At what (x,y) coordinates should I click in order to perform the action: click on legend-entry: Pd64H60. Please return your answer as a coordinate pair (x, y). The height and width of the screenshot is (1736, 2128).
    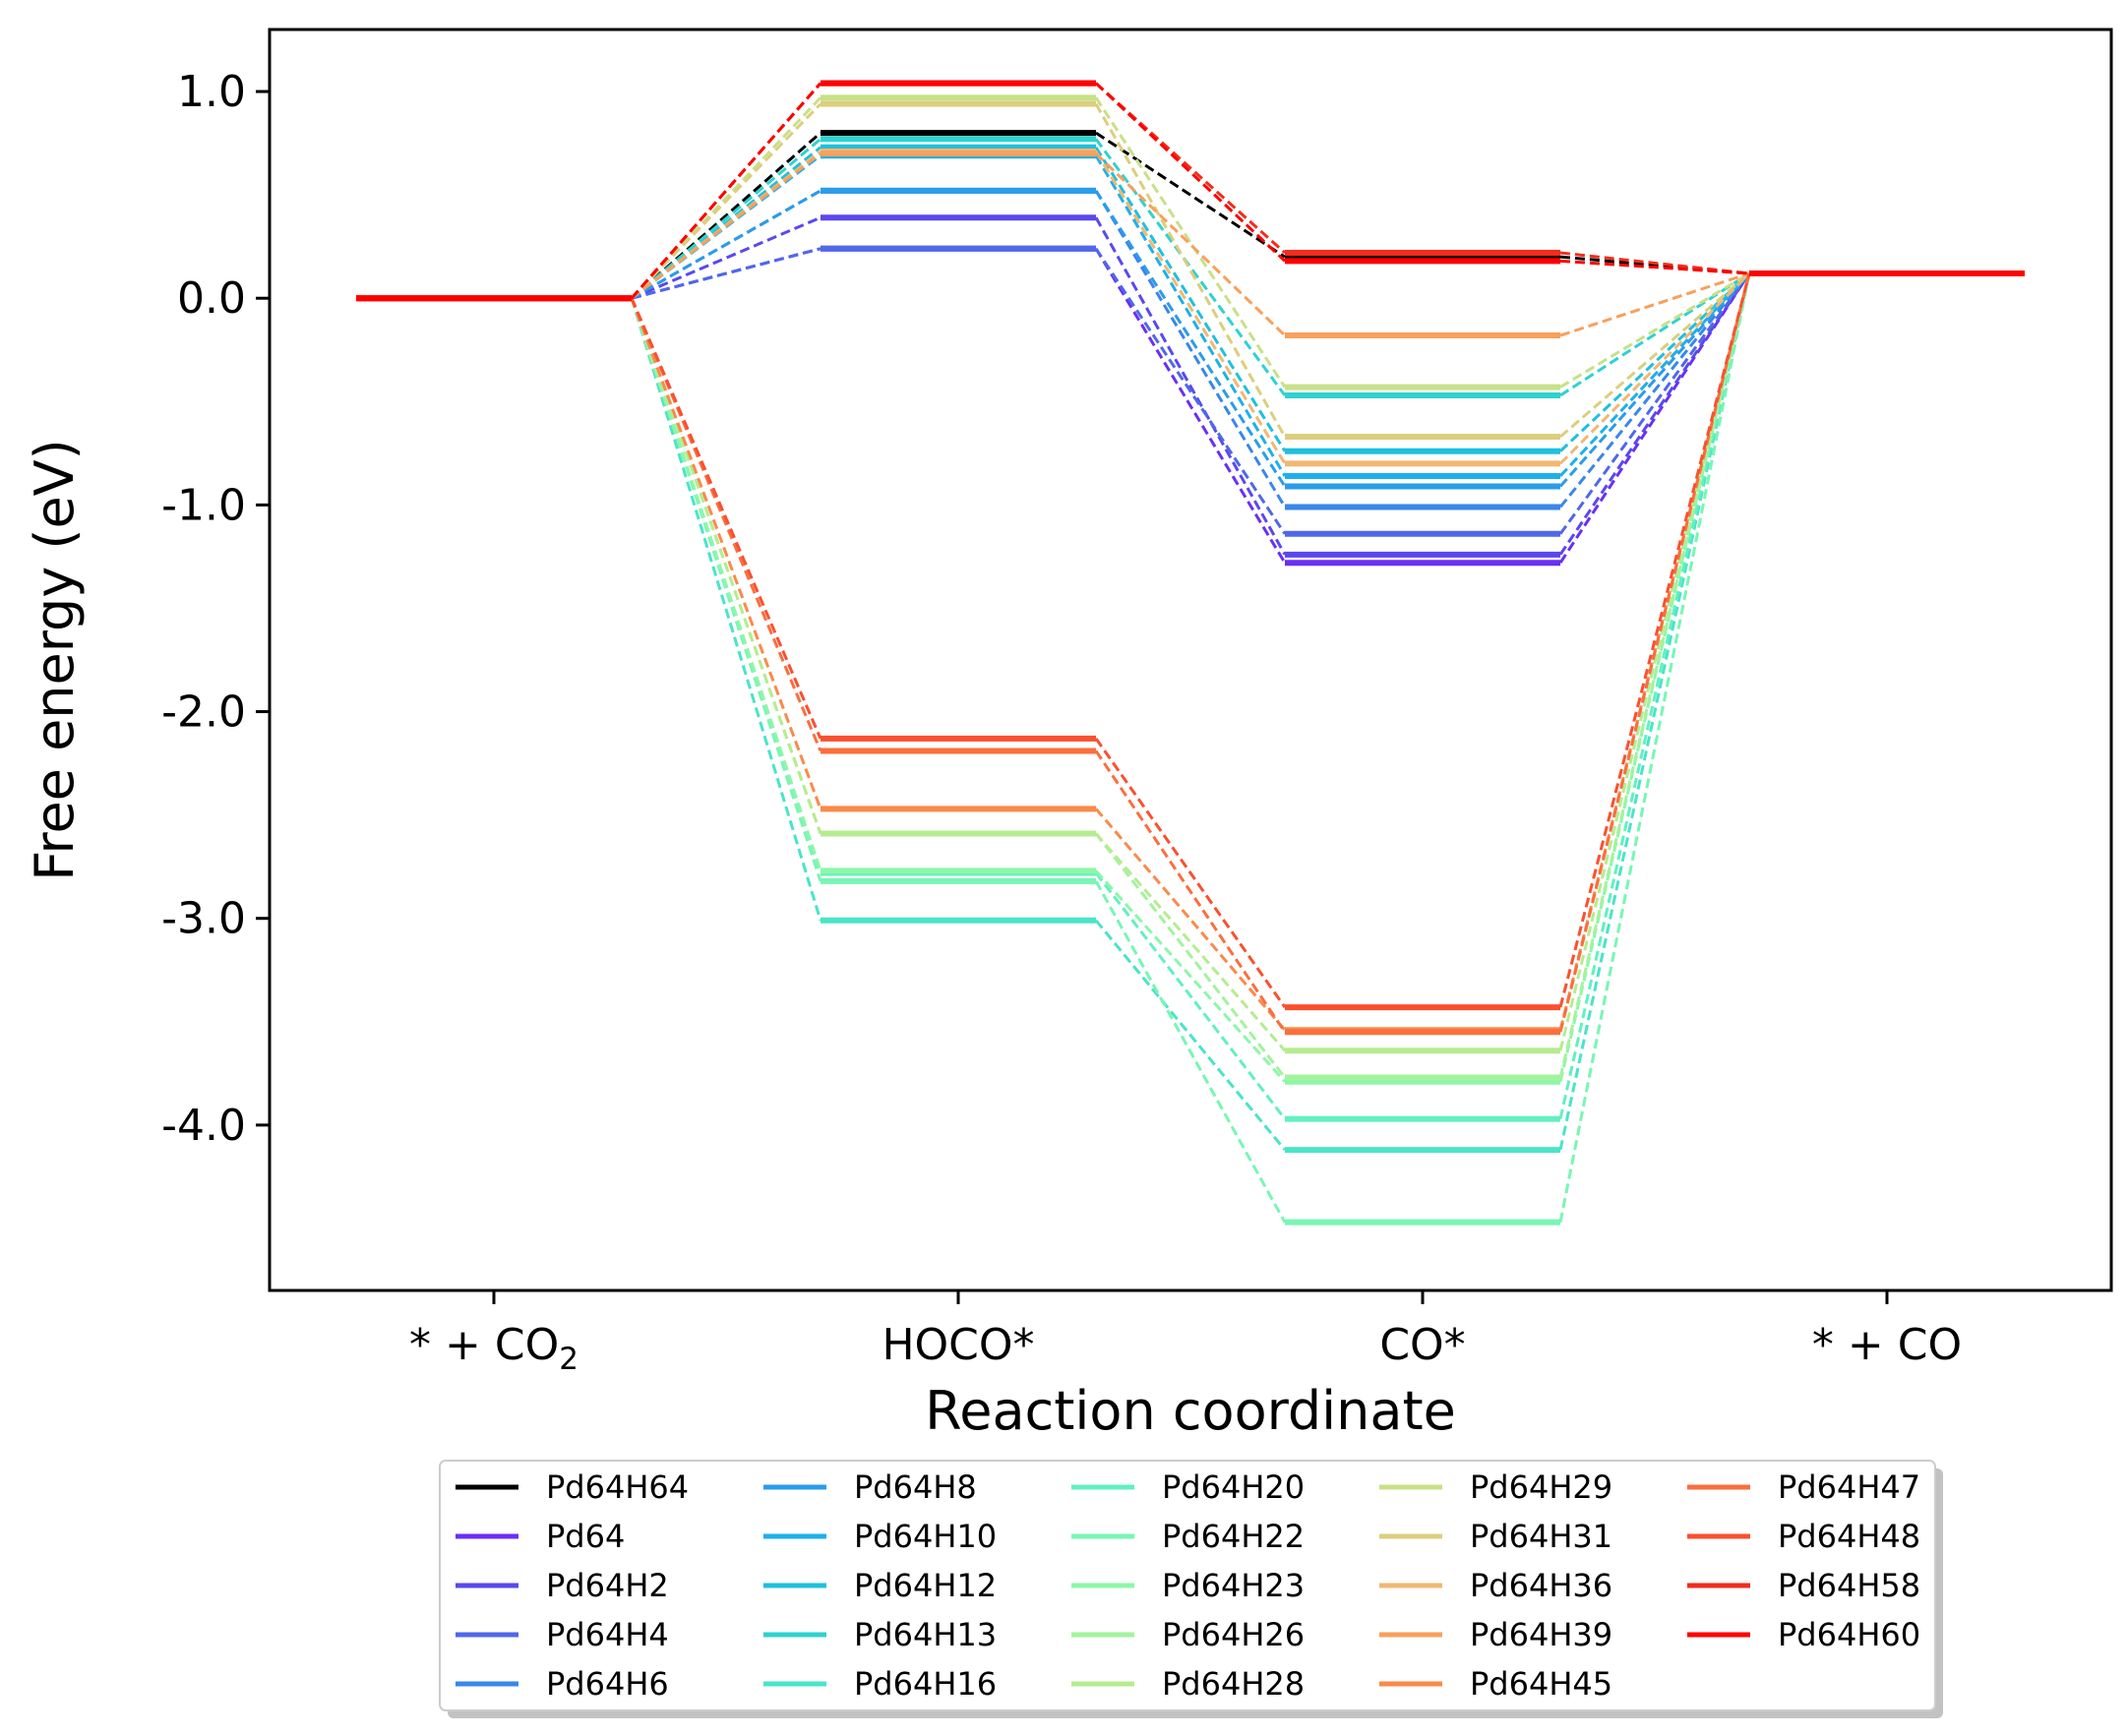
    Looking at the image, I should click on (1803, 1634).